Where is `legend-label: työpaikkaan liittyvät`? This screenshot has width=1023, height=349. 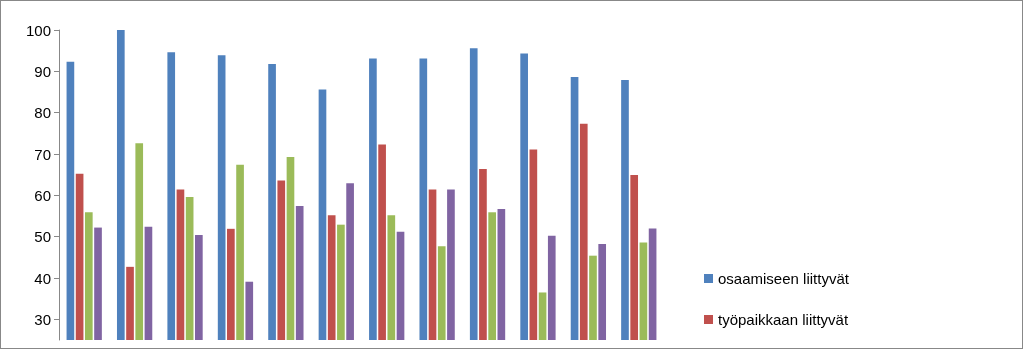 legend-label: työpaikkaan liittyvät is located at coordinates (783, 319).